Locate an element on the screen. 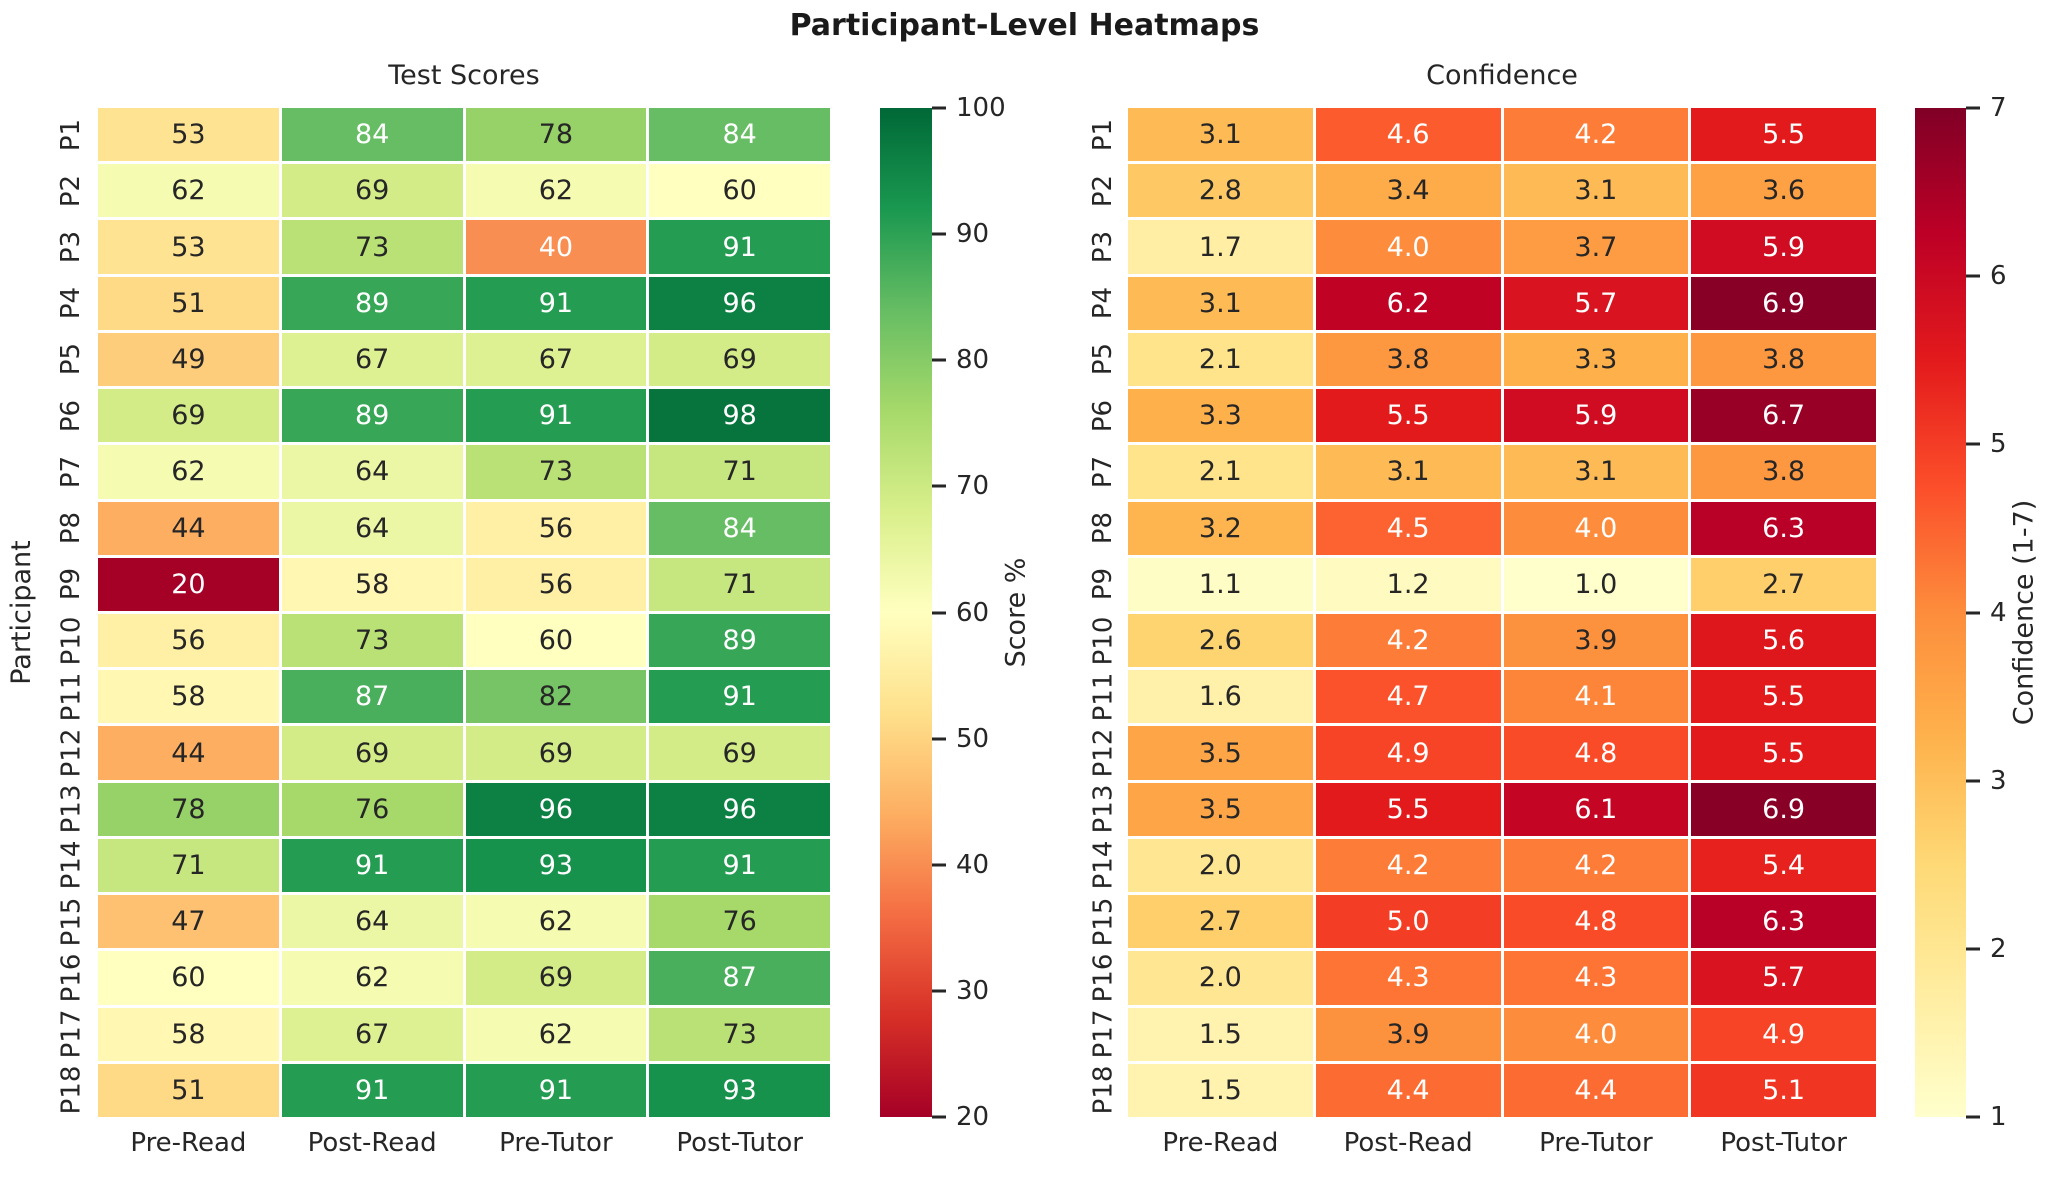 The image size is (2049, 1177). heatmap-cell-P16-Post-Read: 62 is located at coordinates (372, 978).